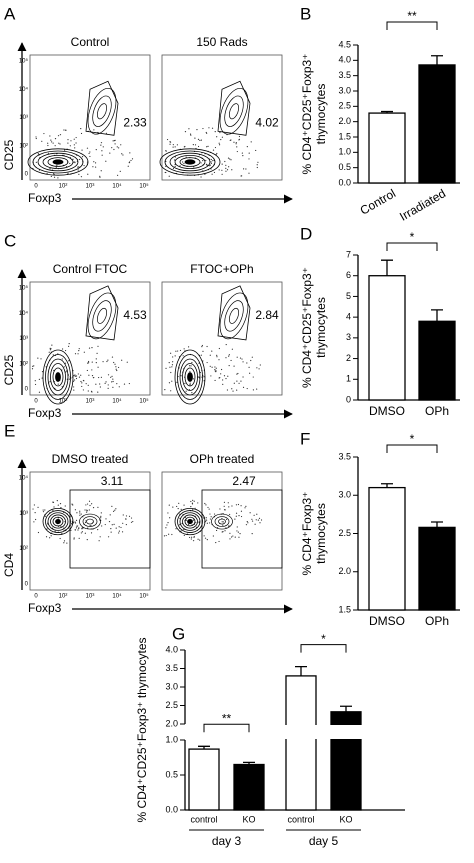  I want to click on error-bar, so click(437, 524).